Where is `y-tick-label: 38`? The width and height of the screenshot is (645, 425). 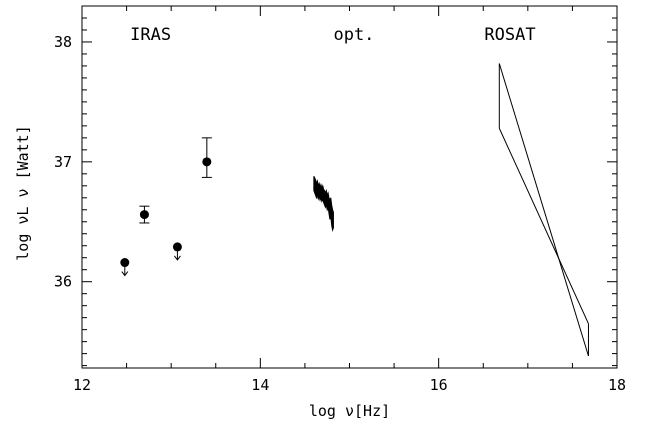
y-tick-label: 38 is located at coordinates (63, 42).